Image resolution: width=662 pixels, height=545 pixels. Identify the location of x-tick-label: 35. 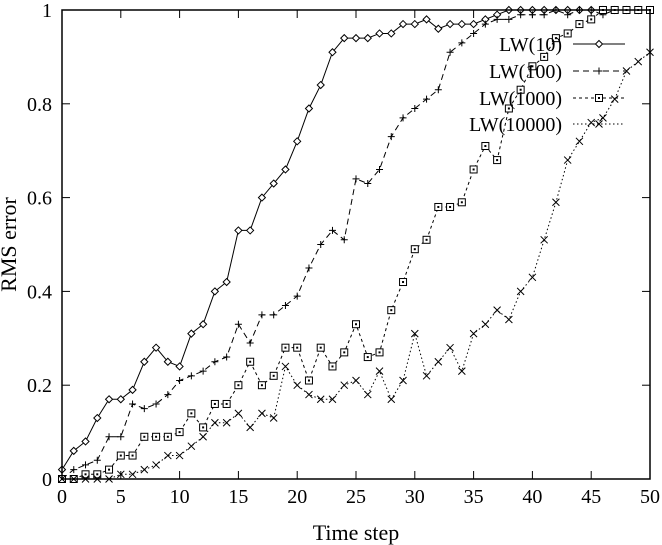
(474, 497).